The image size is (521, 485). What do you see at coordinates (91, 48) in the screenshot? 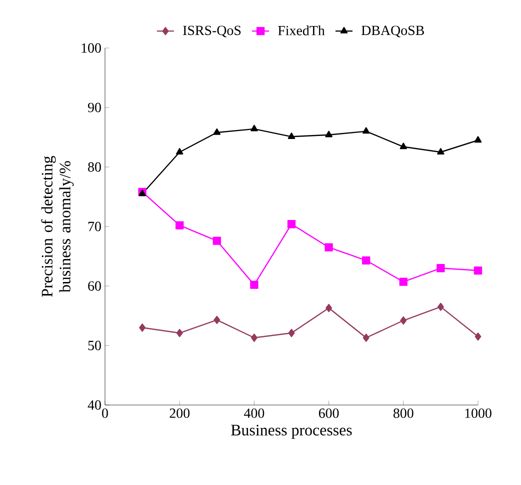
I see `y-tick-label: 100` at bounding box center [91, 48].